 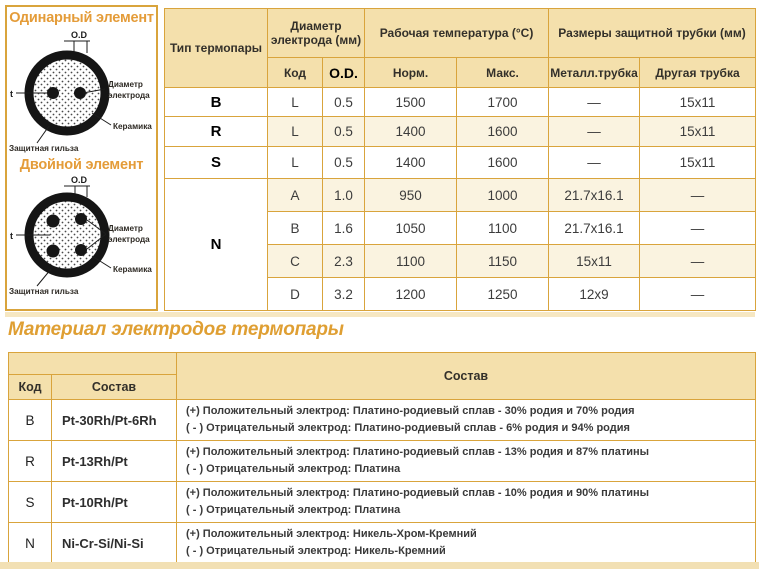 What do you see at coordinates (698, 72) in the screenshot?
I see `col-header-other-tube: Другая трубка` at bounding box center [698, 72].